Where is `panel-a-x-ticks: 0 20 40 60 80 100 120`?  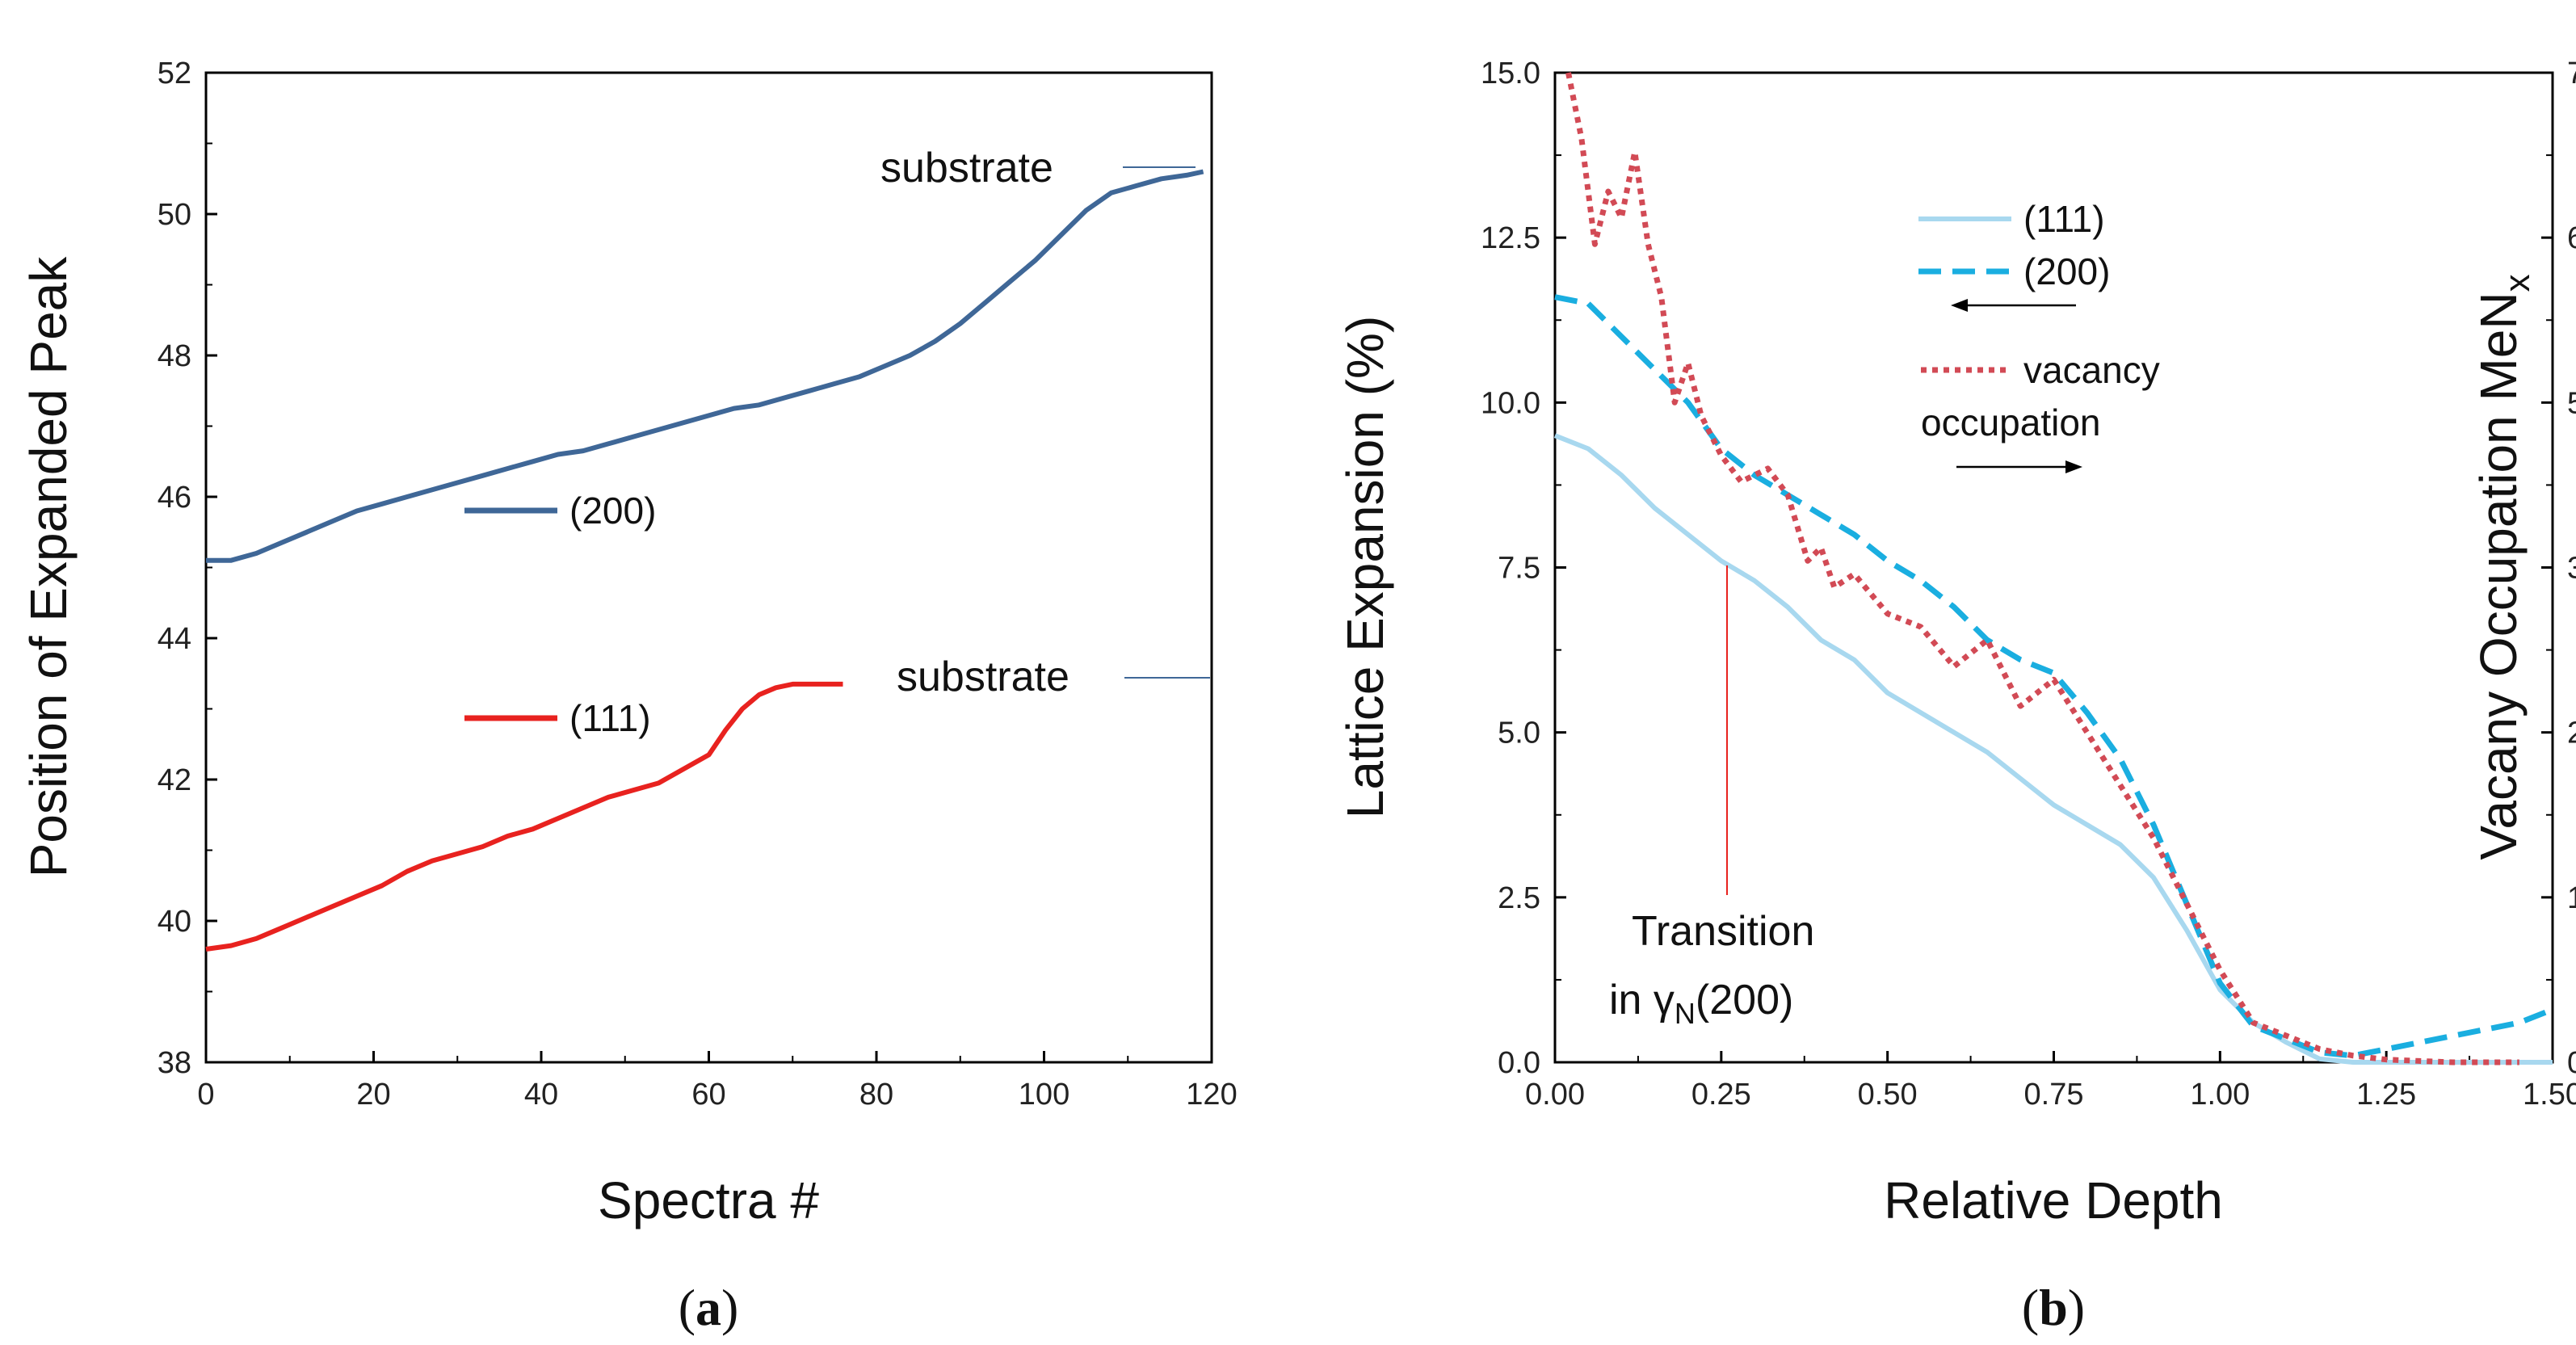 panel-a-x-ticks: 0 20 40 60 80 100 120 is located at coordinates (718, 1081).